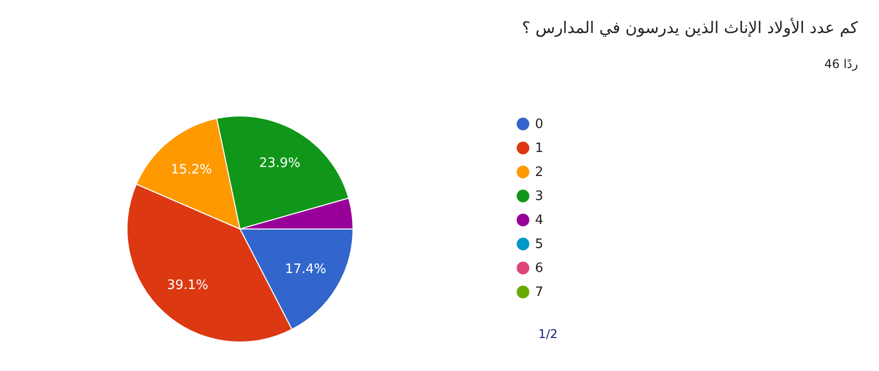 The width and height of the screenshot is (879, 371). I want to click on text: 1/2, so click(548, 334).